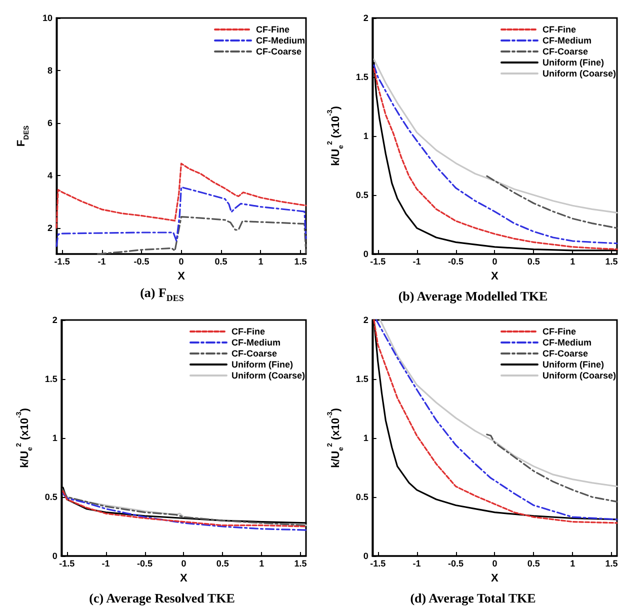 This screenshot has height=616, width=635. Describe the element at coordinates (49, 123) in the screenshot. I see `y-tick-label: 6` at that location.